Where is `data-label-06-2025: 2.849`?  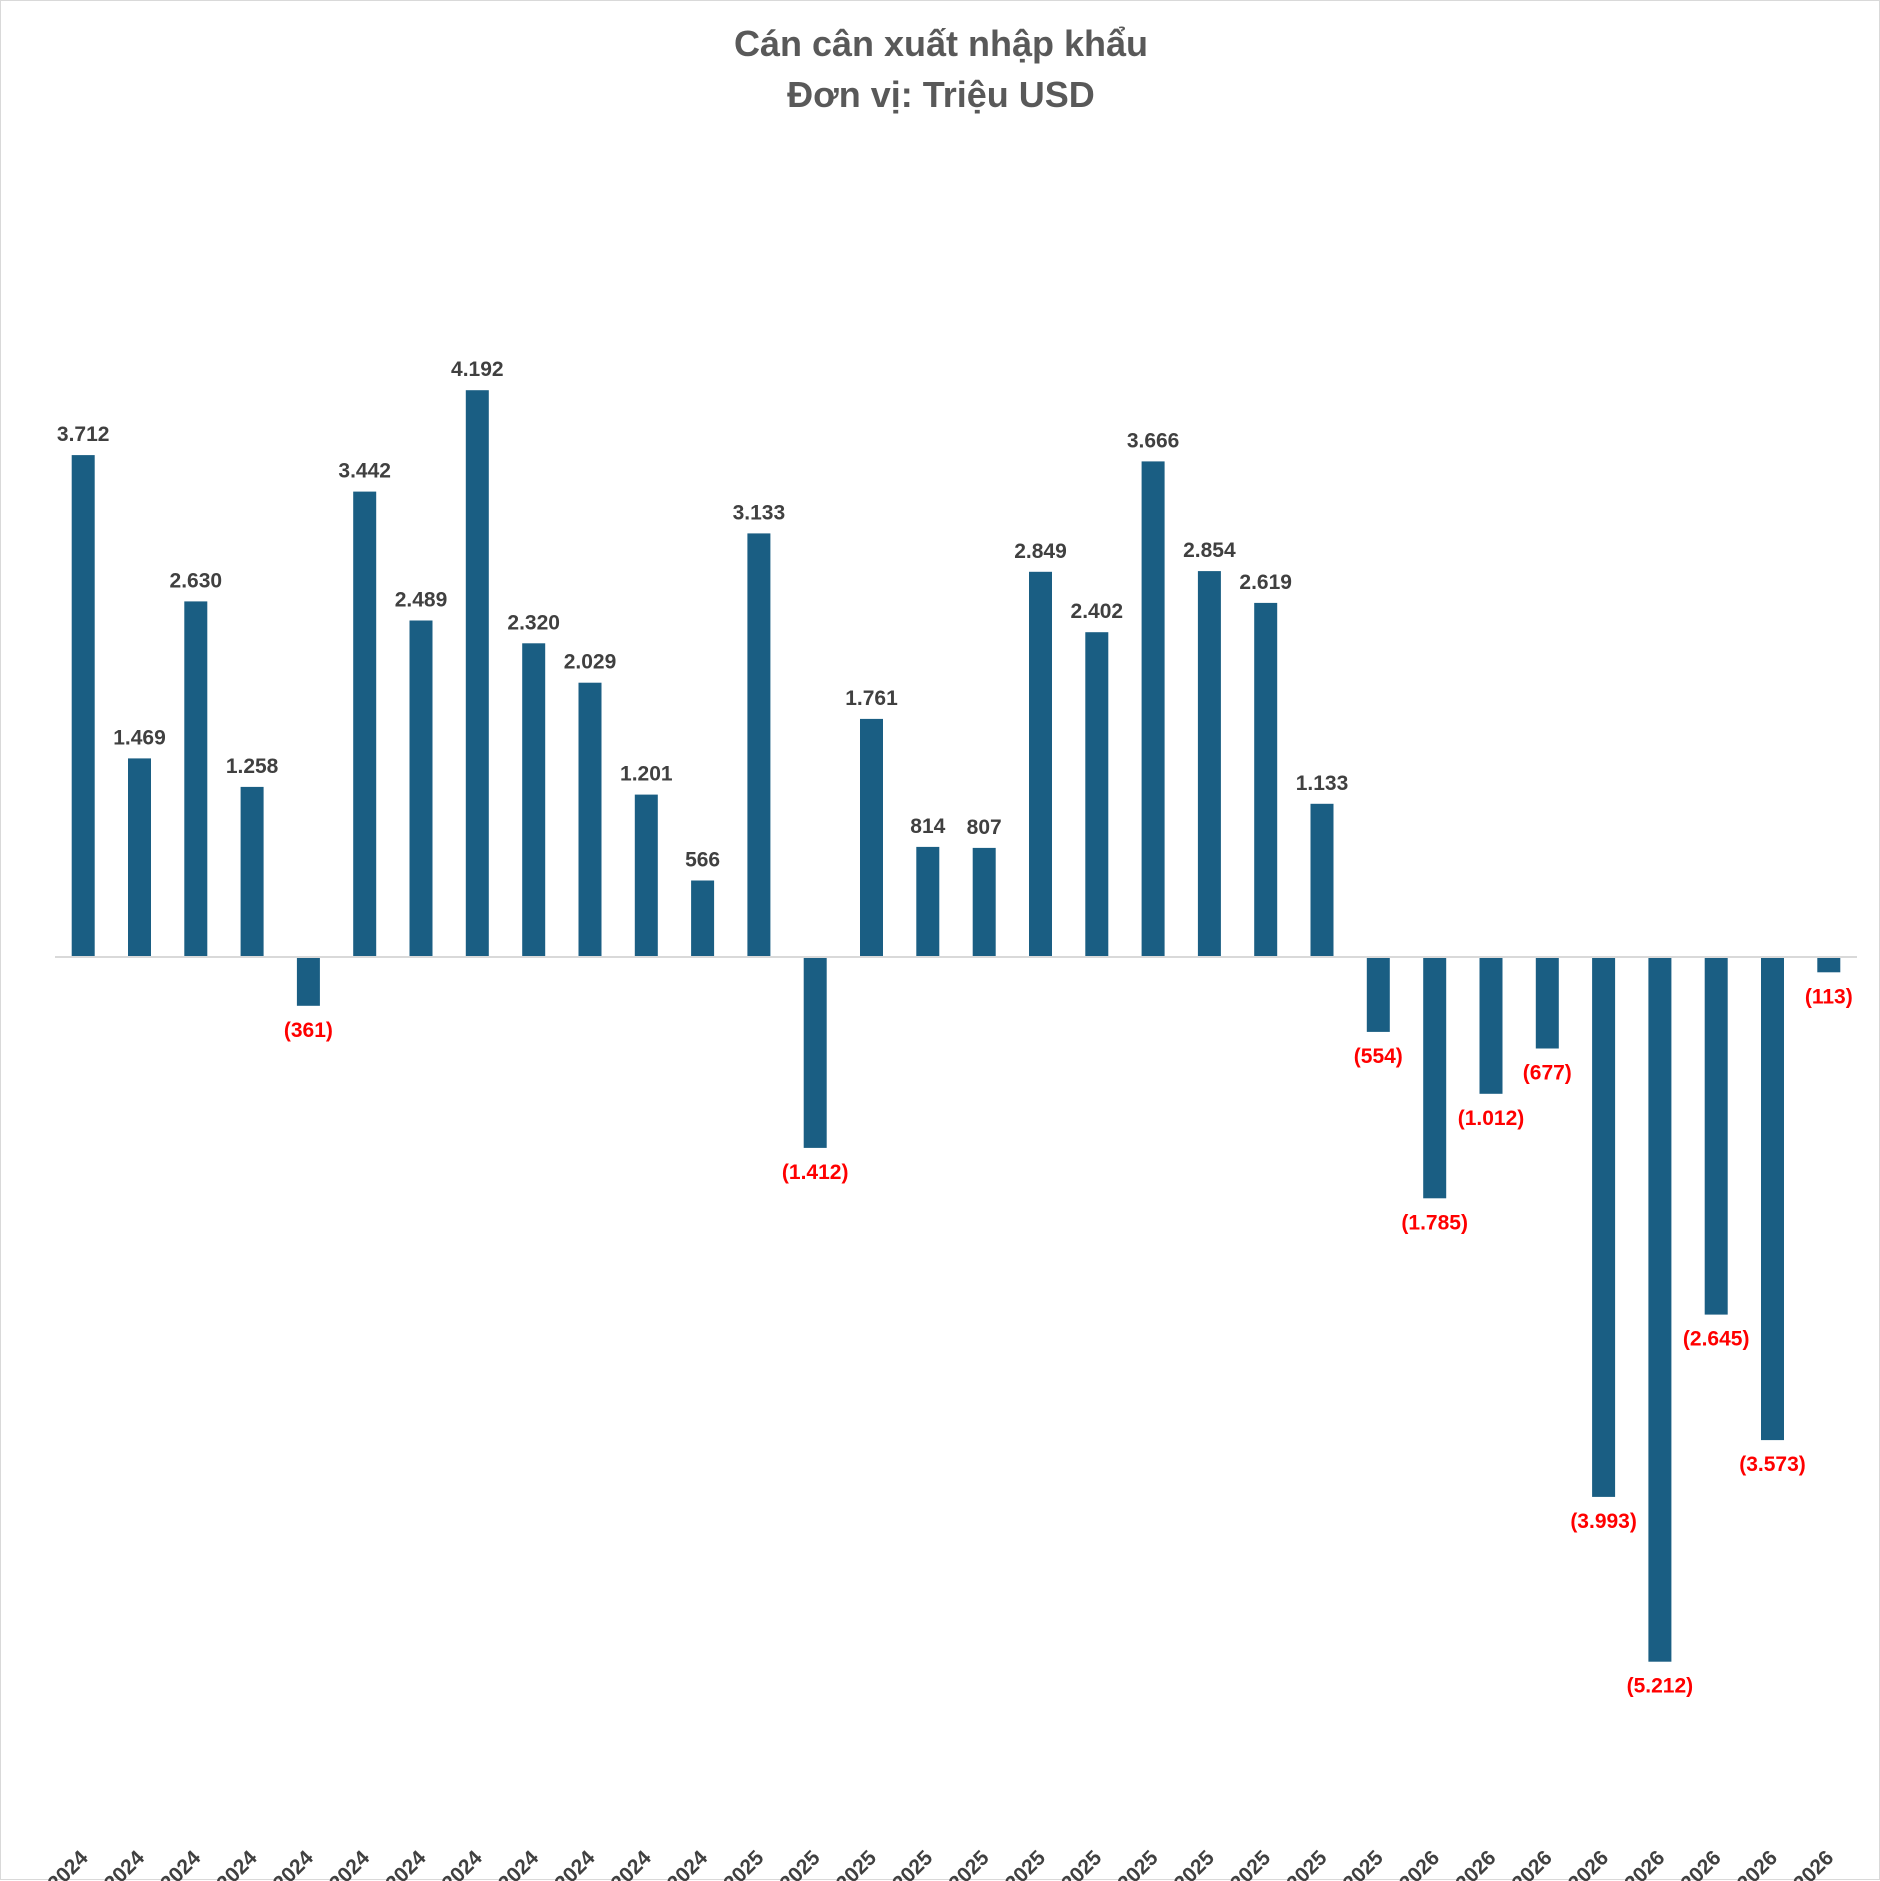
data-label-06-2025: 2.849 is located at coordinates (1040, 551).